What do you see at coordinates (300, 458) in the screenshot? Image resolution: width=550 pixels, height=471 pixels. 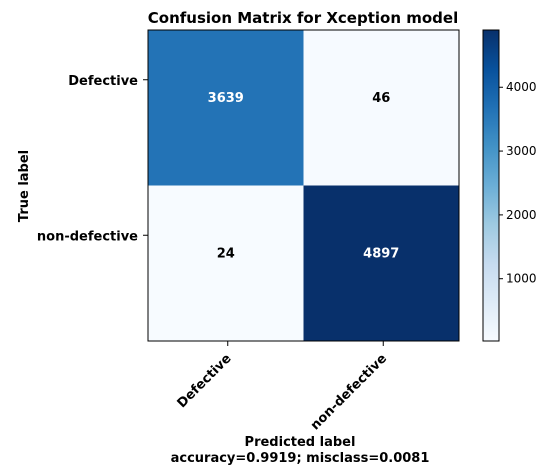 I see `x-axis-sublabel: accuracy=0.9919; misclass=0.0081` at bounding box center [300, 458].